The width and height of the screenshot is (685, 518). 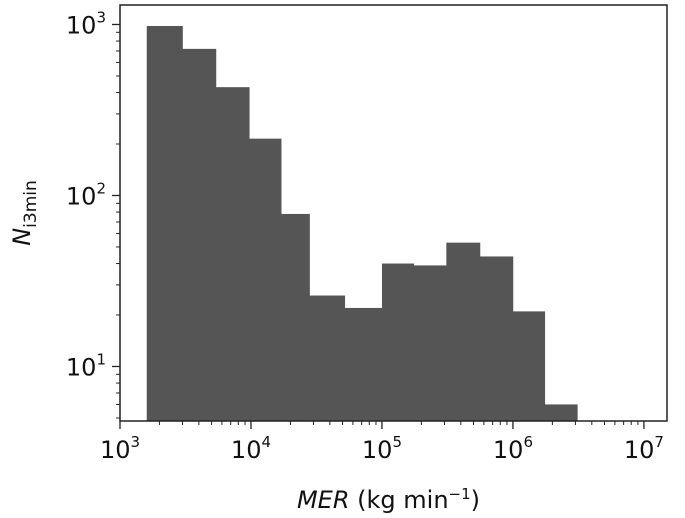 What do you see at coordinates (120, 448) in the screenshot?
I see `x-tick-label: 10³` at bounding box center [120, 448].